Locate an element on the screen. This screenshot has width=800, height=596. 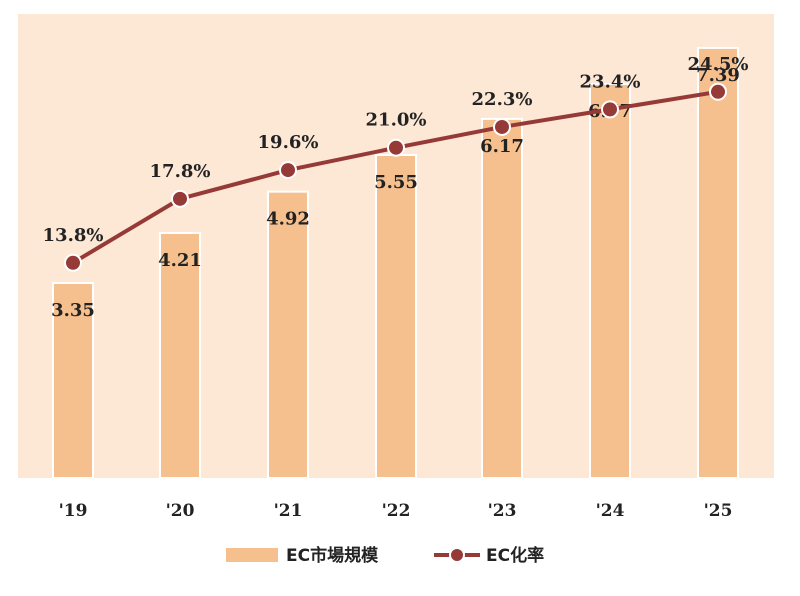
x-tick-label-3: '22 is located at coordinates (396, 511).